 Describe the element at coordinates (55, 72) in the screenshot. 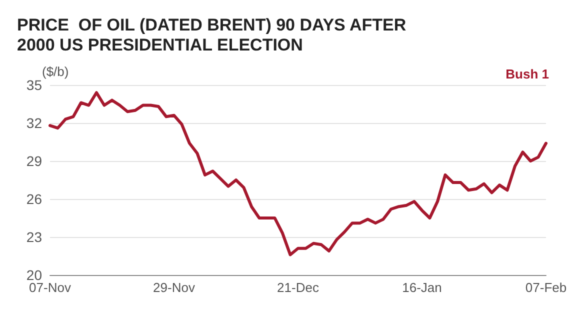

I see `y-axis-title: ($/b)` at that location.